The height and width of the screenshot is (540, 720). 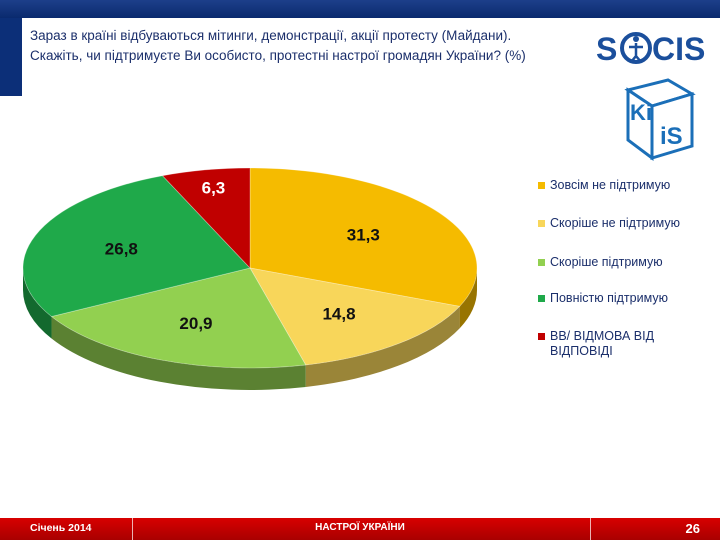 I want to click on legend-item: Зовсім не підтримую, so click(x=627, y=185).